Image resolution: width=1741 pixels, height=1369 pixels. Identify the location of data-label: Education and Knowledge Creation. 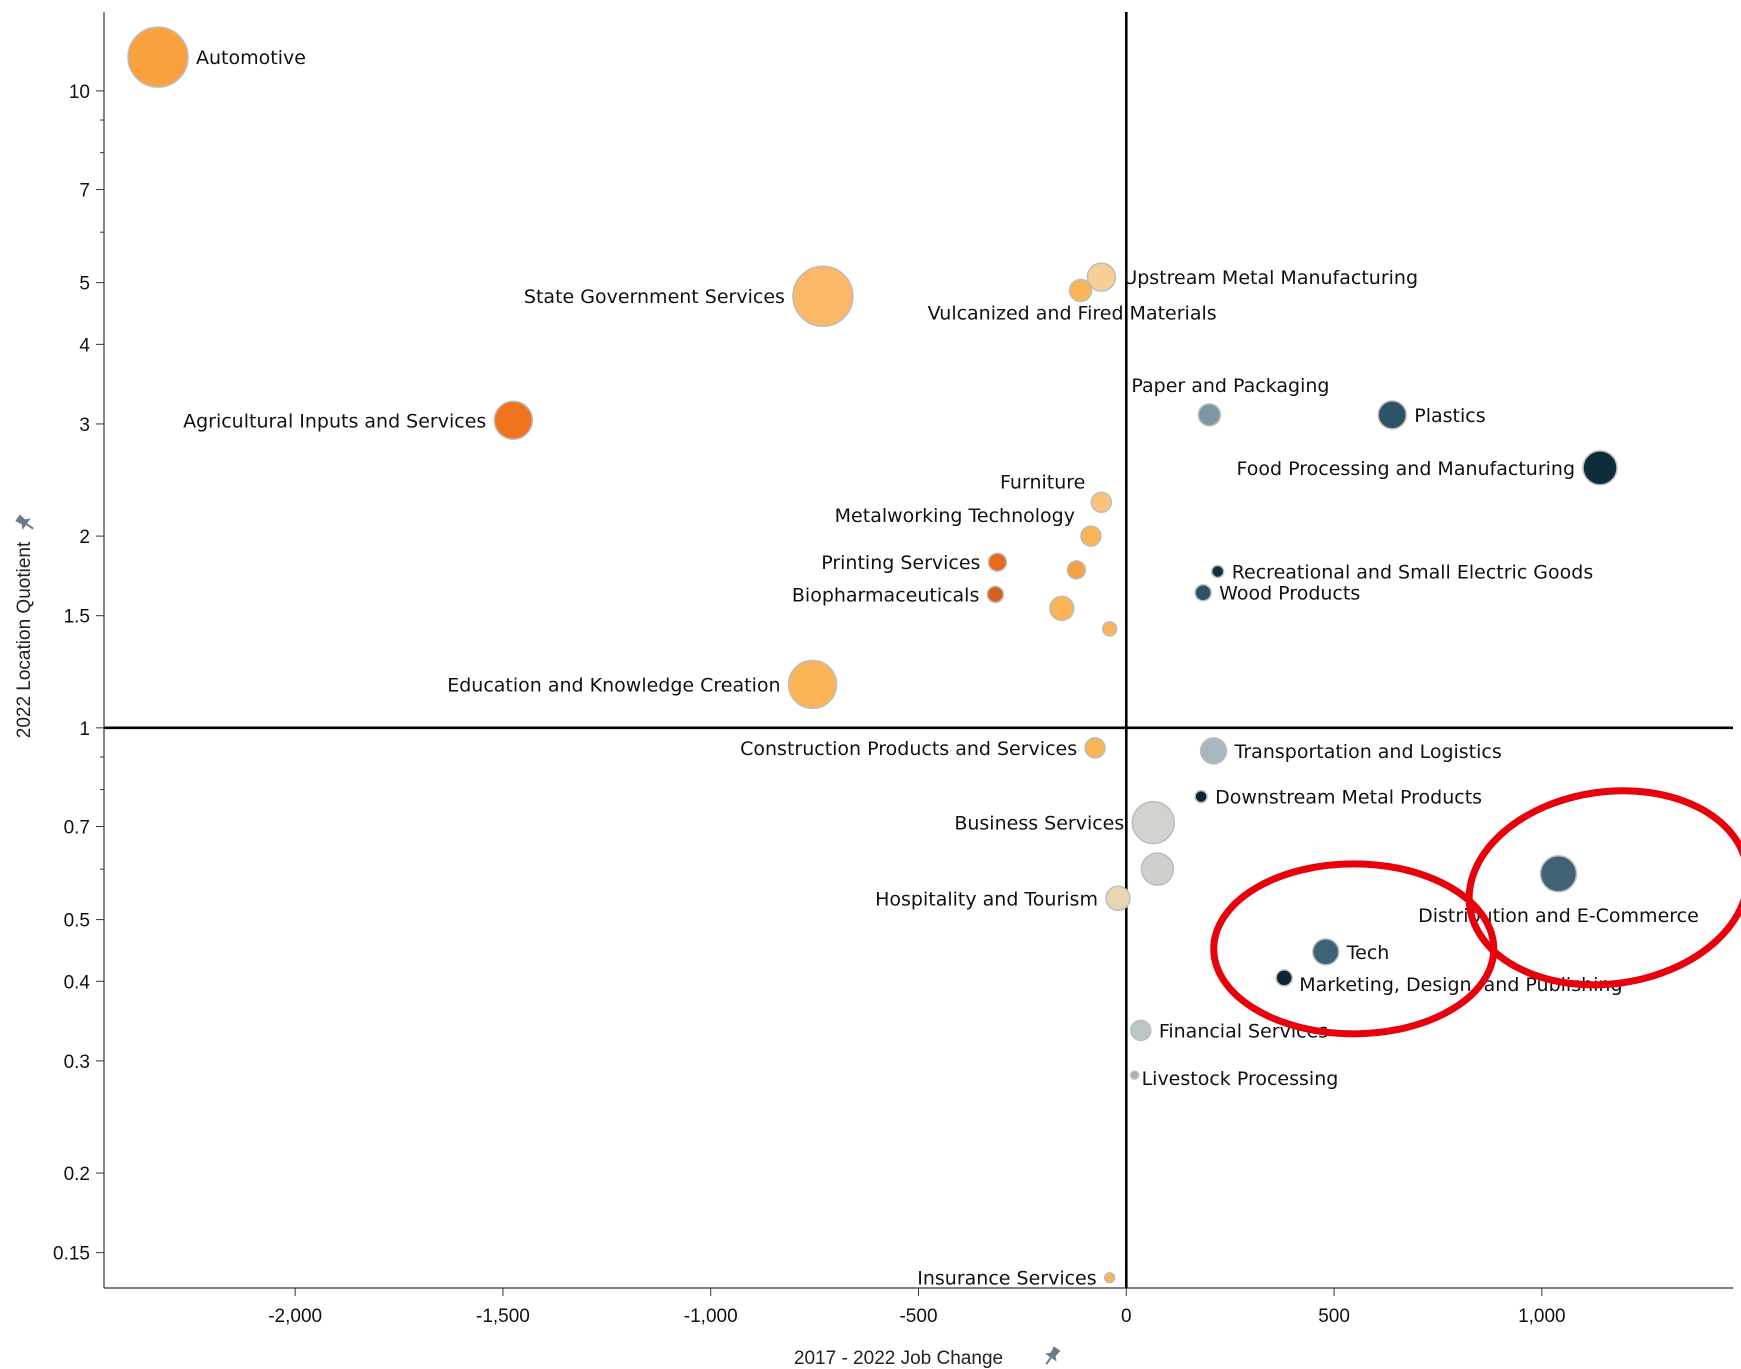
(613, 685).